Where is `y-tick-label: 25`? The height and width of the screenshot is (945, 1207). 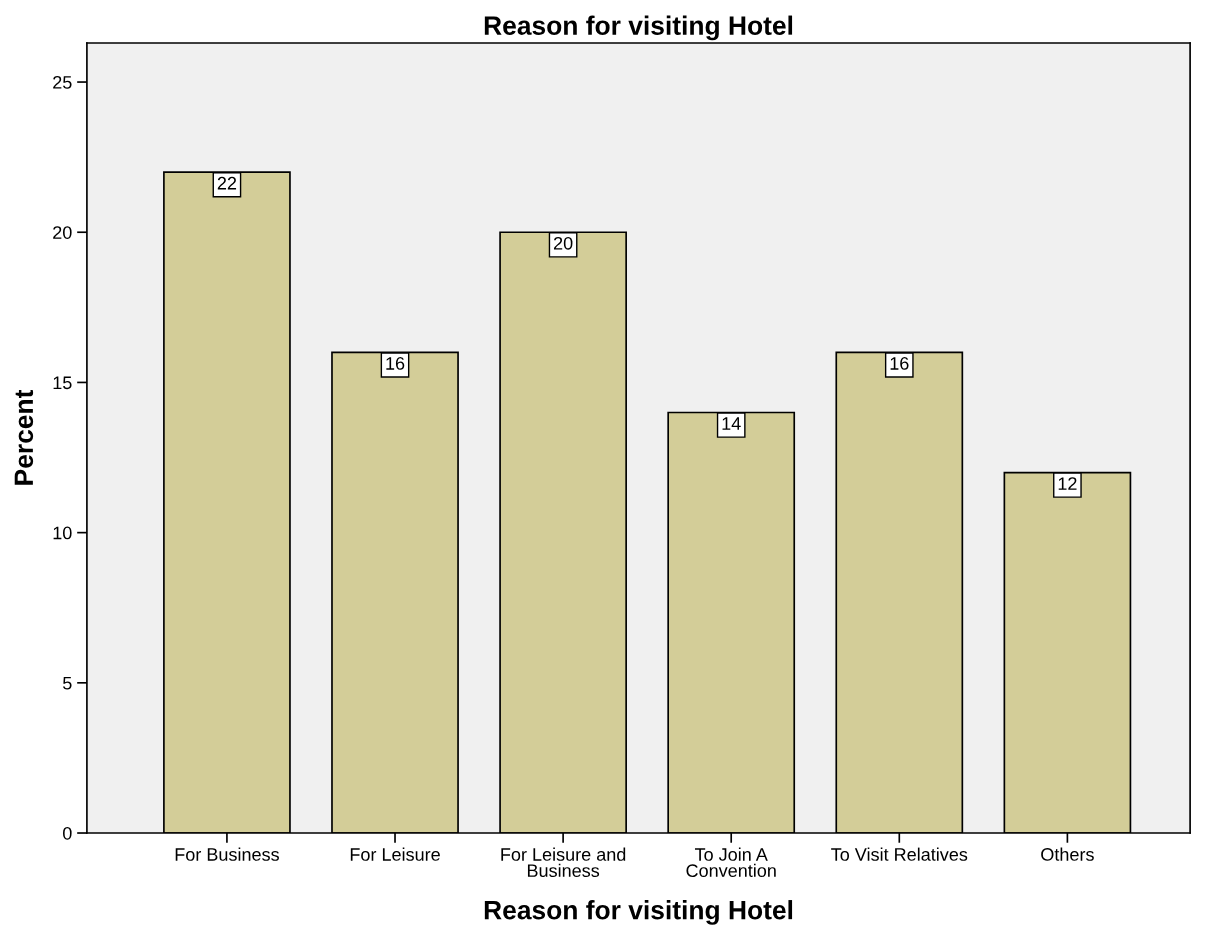 y-tick-label: 25 is located at coordinates (62, 82).